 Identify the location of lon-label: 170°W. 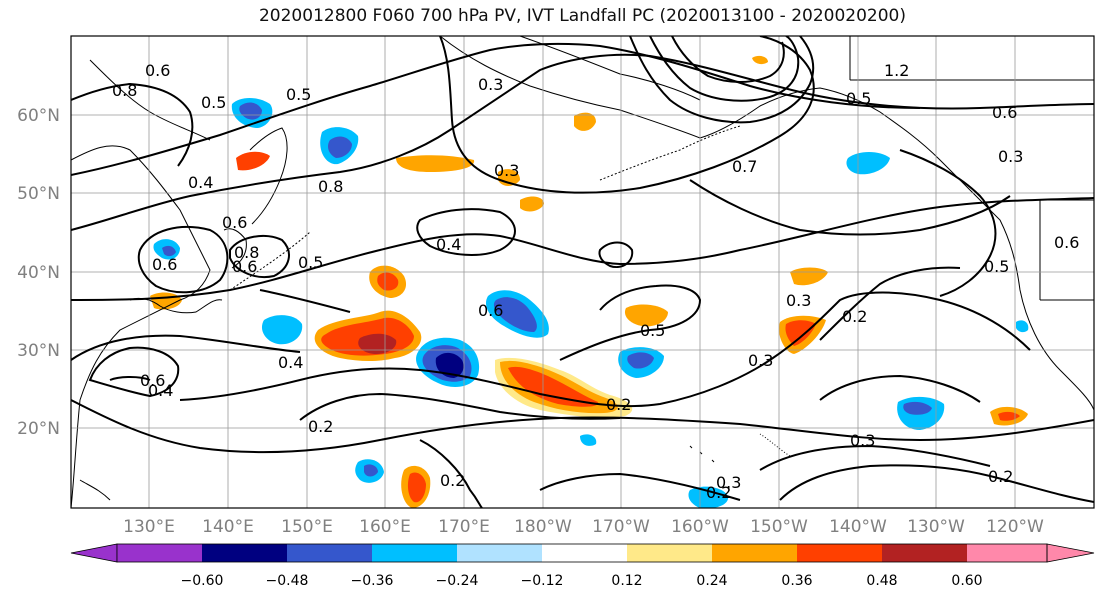
(621, 527).